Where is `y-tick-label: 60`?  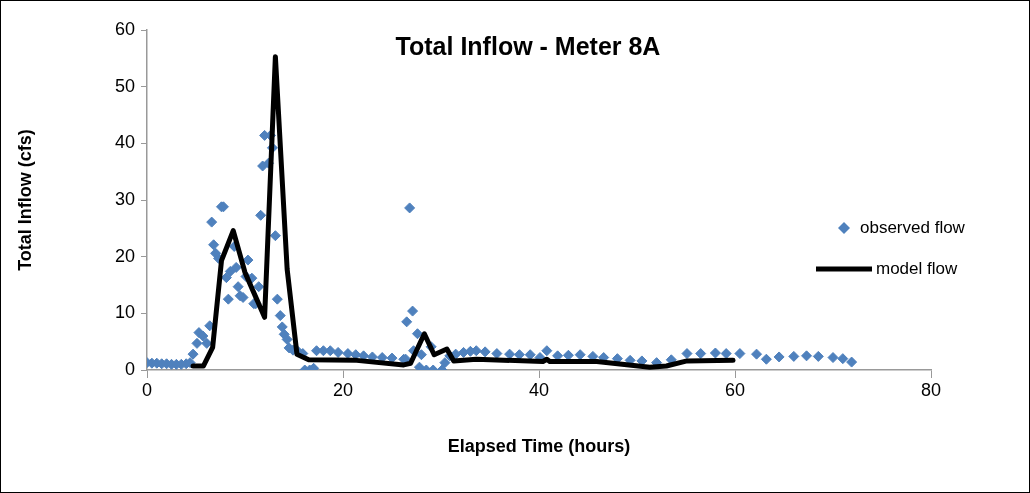 y-tick-label: 60 is located at coordinates (124, 28).